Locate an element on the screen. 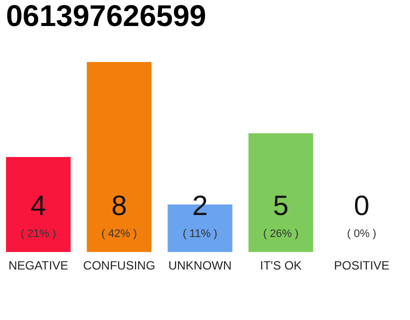  x-tick-label: UNKNOWN is located at coordinates (200, 265).